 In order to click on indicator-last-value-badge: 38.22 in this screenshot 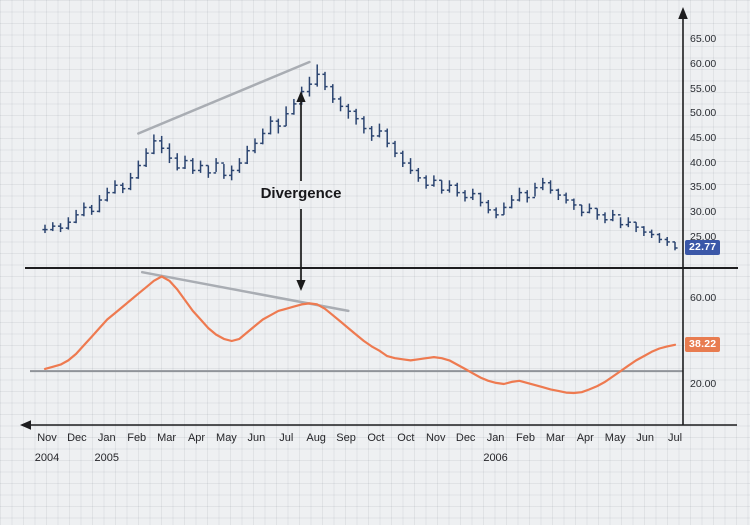, I will do `click(703, 345)`.